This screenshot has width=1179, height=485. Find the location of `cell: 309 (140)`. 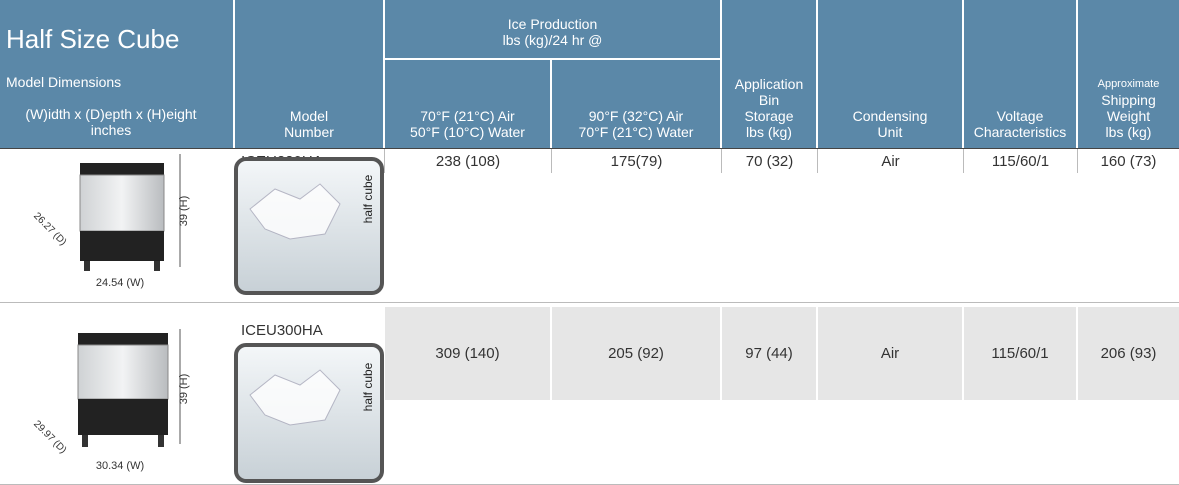

cell: 309 (140) is located at coordinates (468, 353).